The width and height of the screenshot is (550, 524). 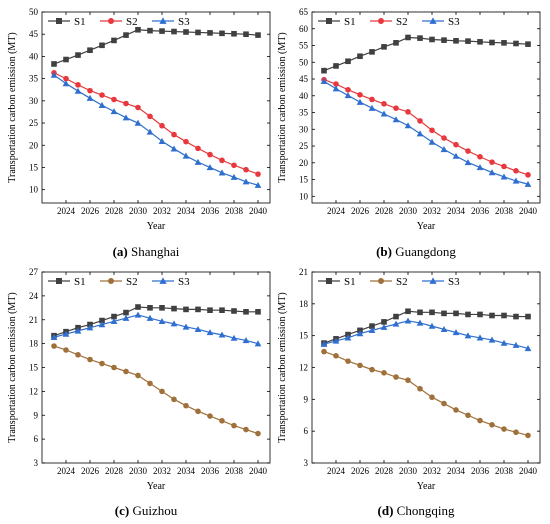 What do you see at coordinates (416, 251) in the screenshot?
I see `panel-caption: (b) Guangdong` at bounding box center [416, 251].